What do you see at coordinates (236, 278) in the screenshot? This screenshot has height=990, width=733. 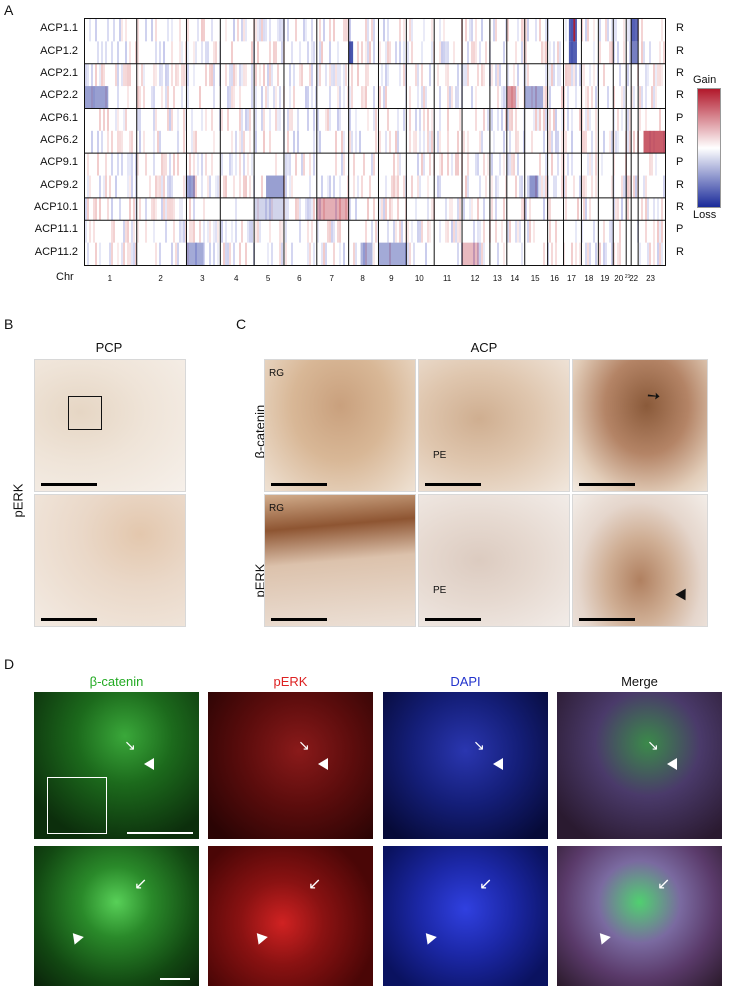 I see `chromosome-label: 4` at bounding box center [236, 278].